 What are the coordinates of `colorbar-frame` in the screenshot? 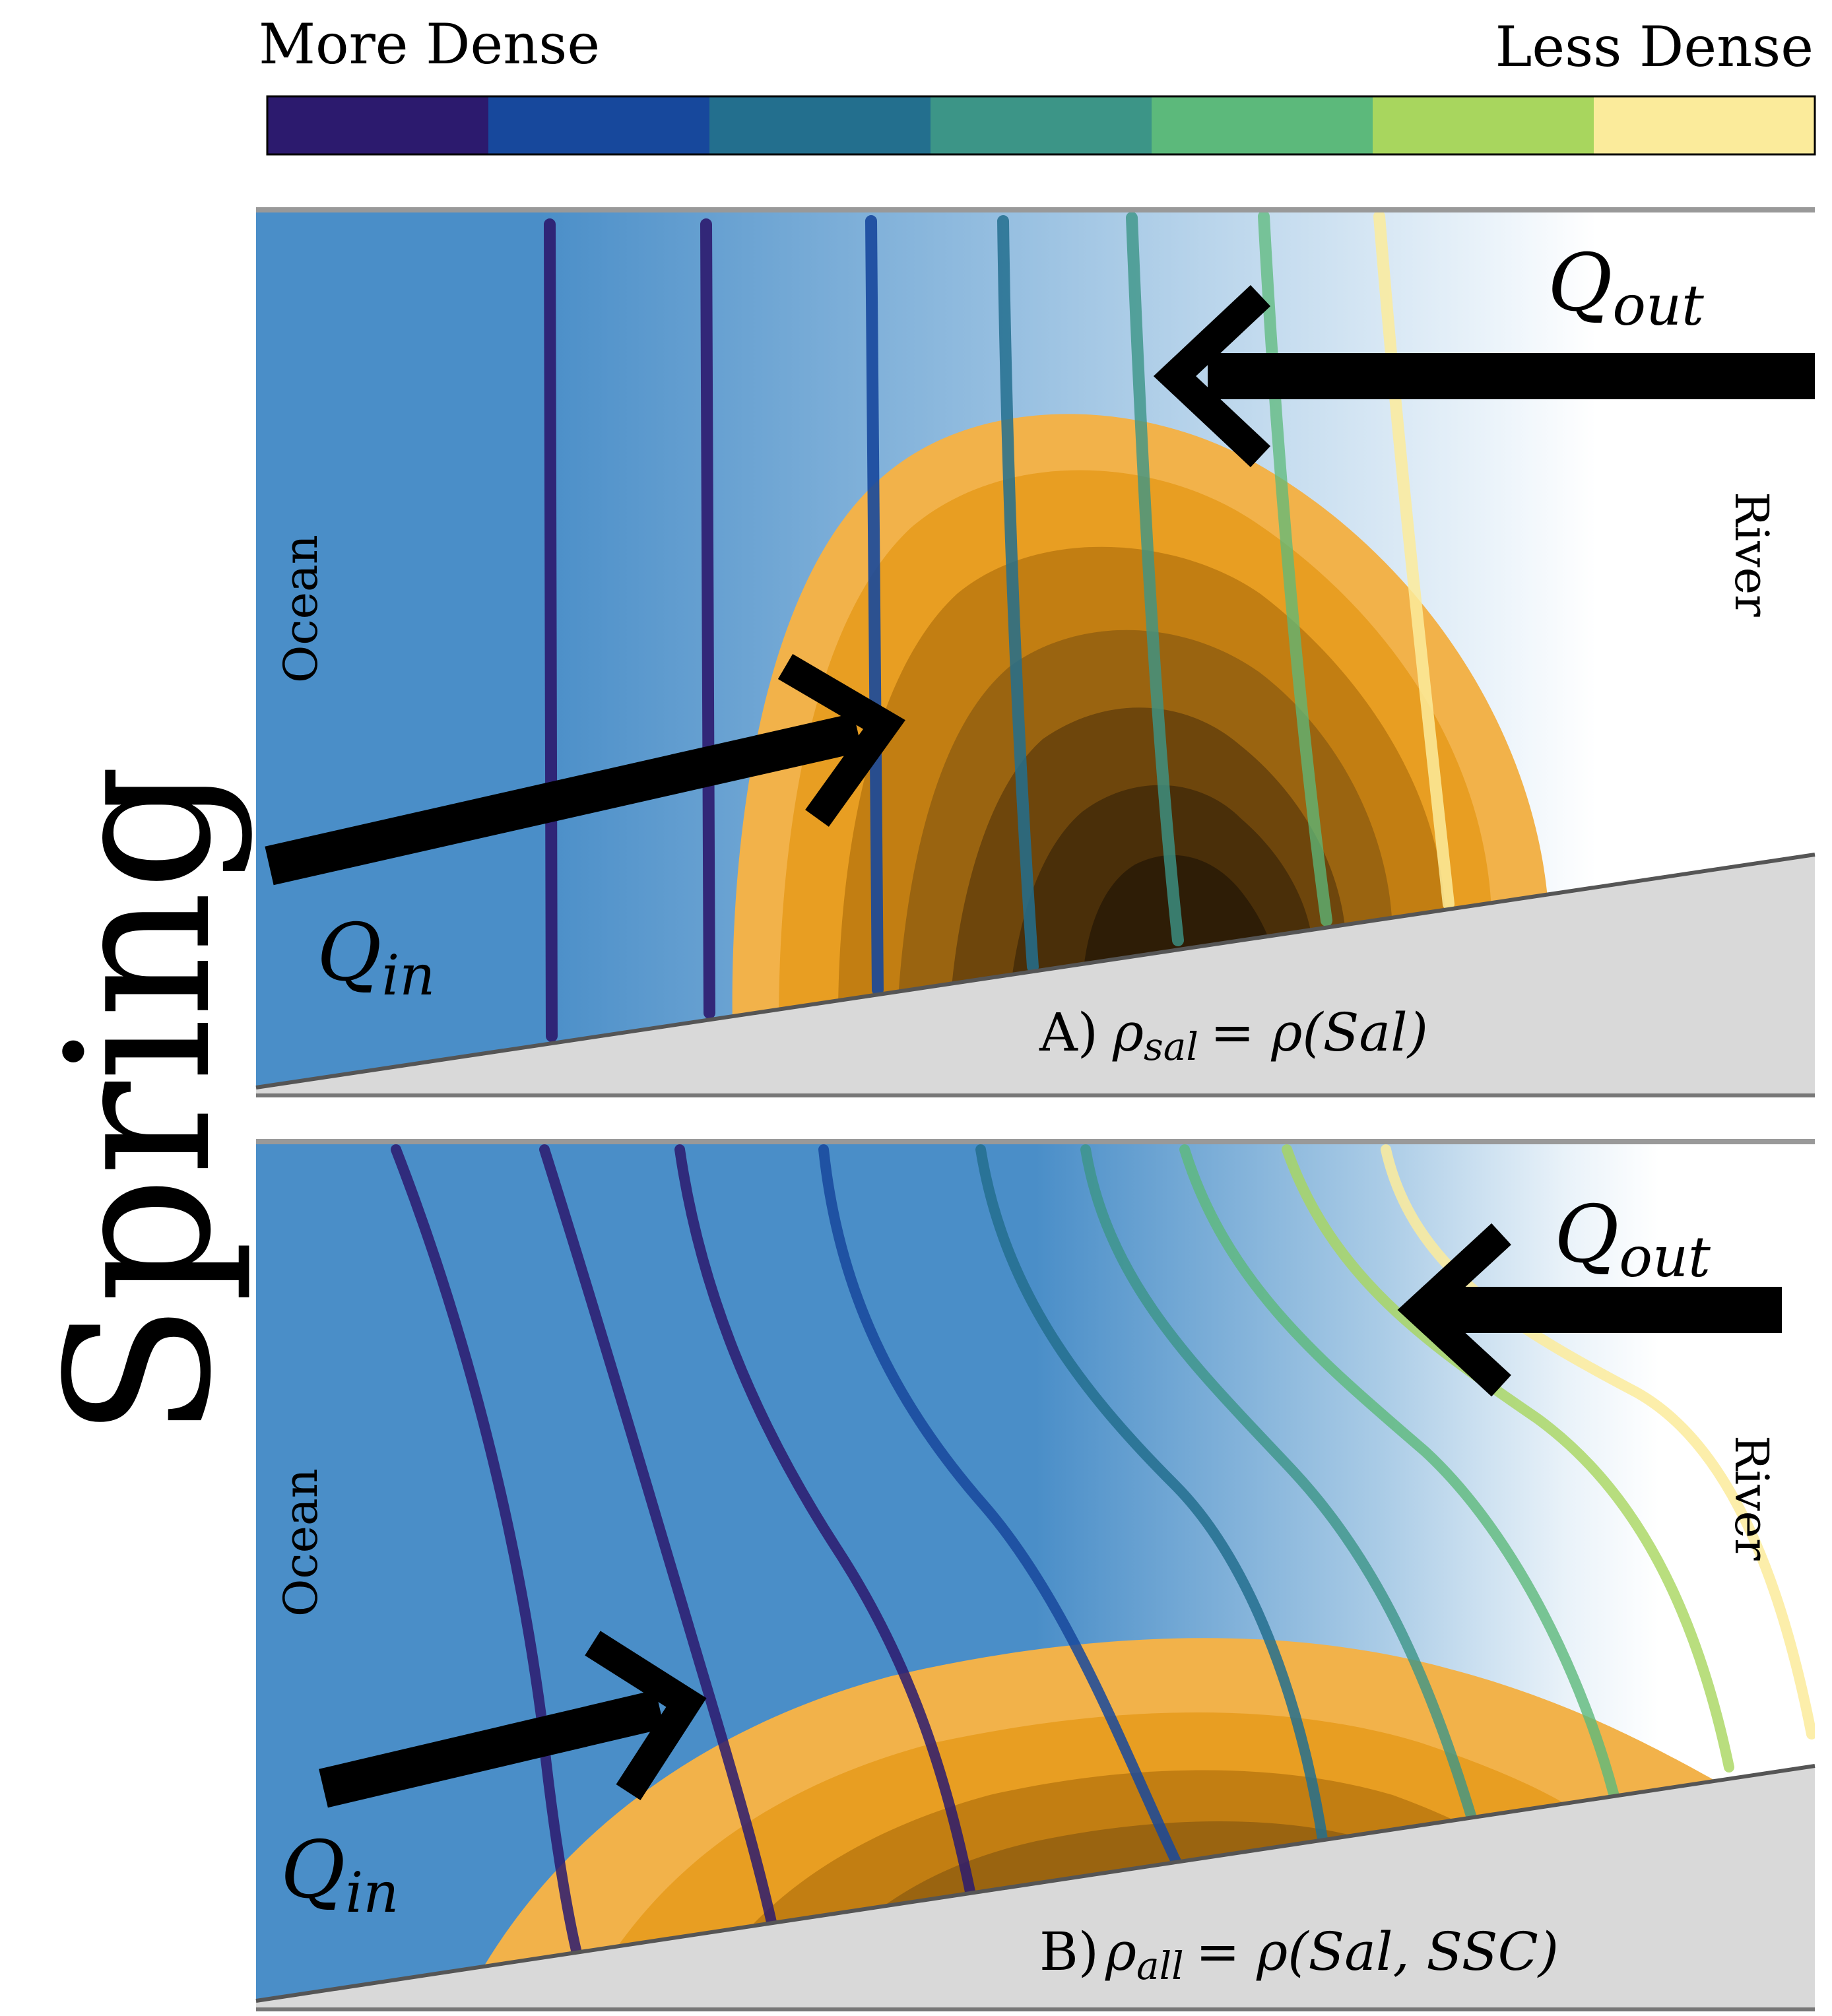 It's located at (1041, 125).